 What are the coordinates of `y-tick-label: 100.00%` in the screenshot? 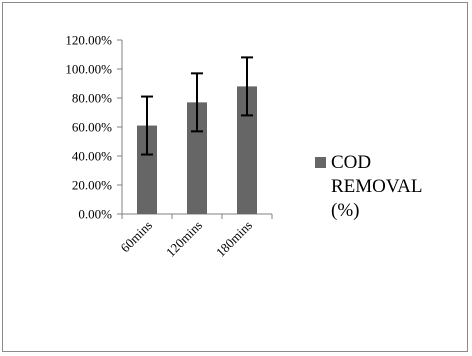 It's located at (88, 69).